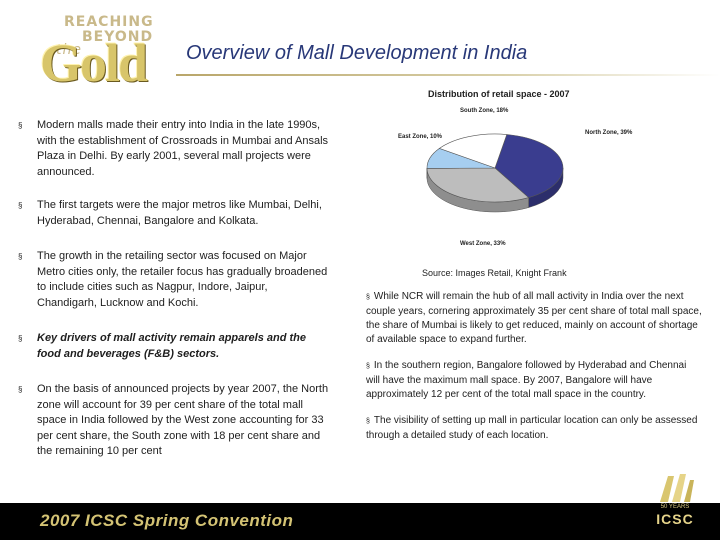 The image size is (720, 540). Describe the element at coordinates (484, 111) in the screenshot. I see `pie-label-south-zone: South Zone, 18%` at that location.